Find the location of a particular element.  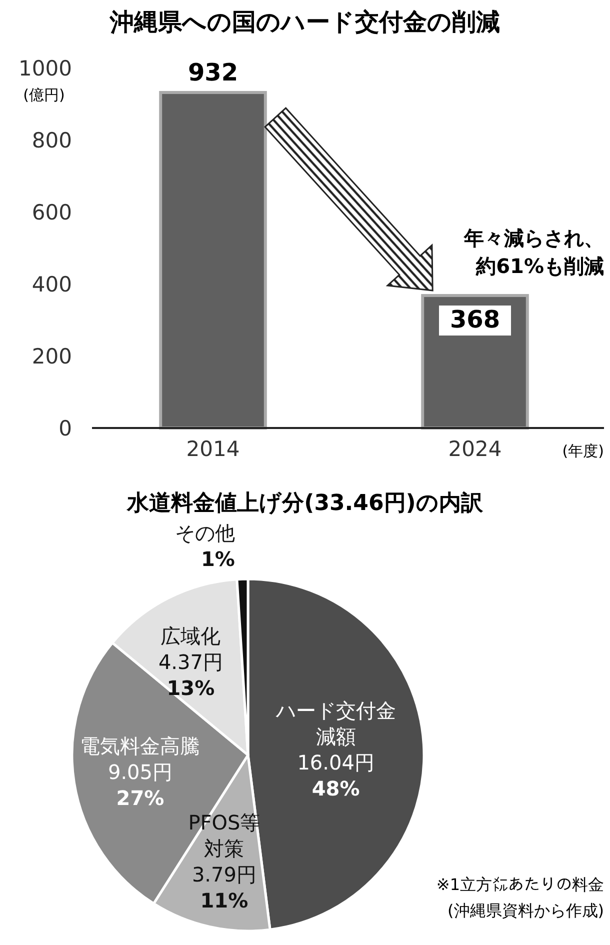

data-label: 3.79円 11% is located at coordinates (224, 887).